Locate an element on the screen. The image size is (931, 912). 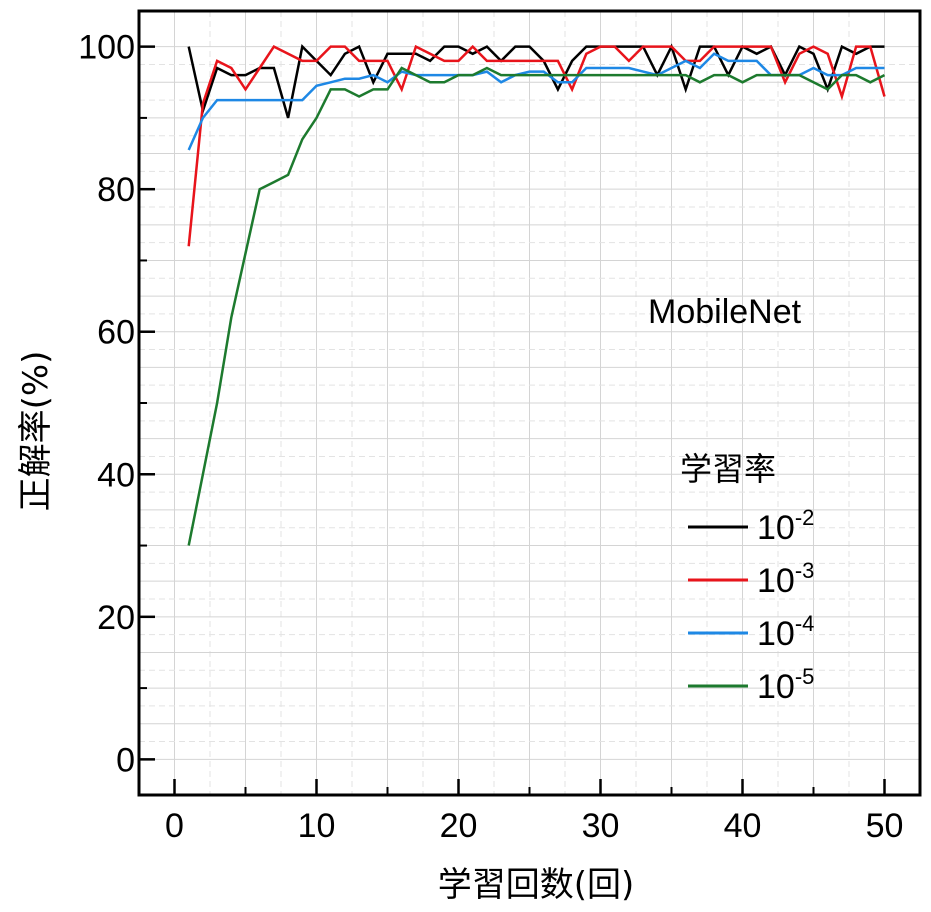
x-tick-label: 30 is located at coordinates (601, 826).